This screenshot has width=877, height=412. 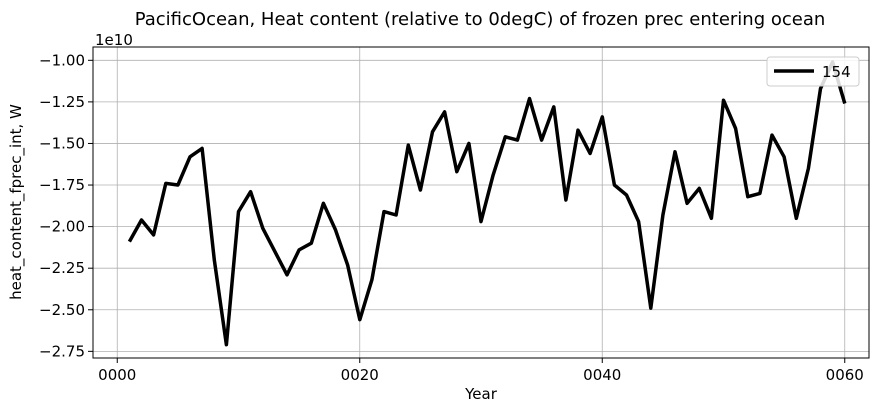 I want to click on y-axis-ticks: −2.75 −2.50 −2.25 −2.00 −1.75 −1.50 −1.25 −1.00, so click(x=66, y=205).